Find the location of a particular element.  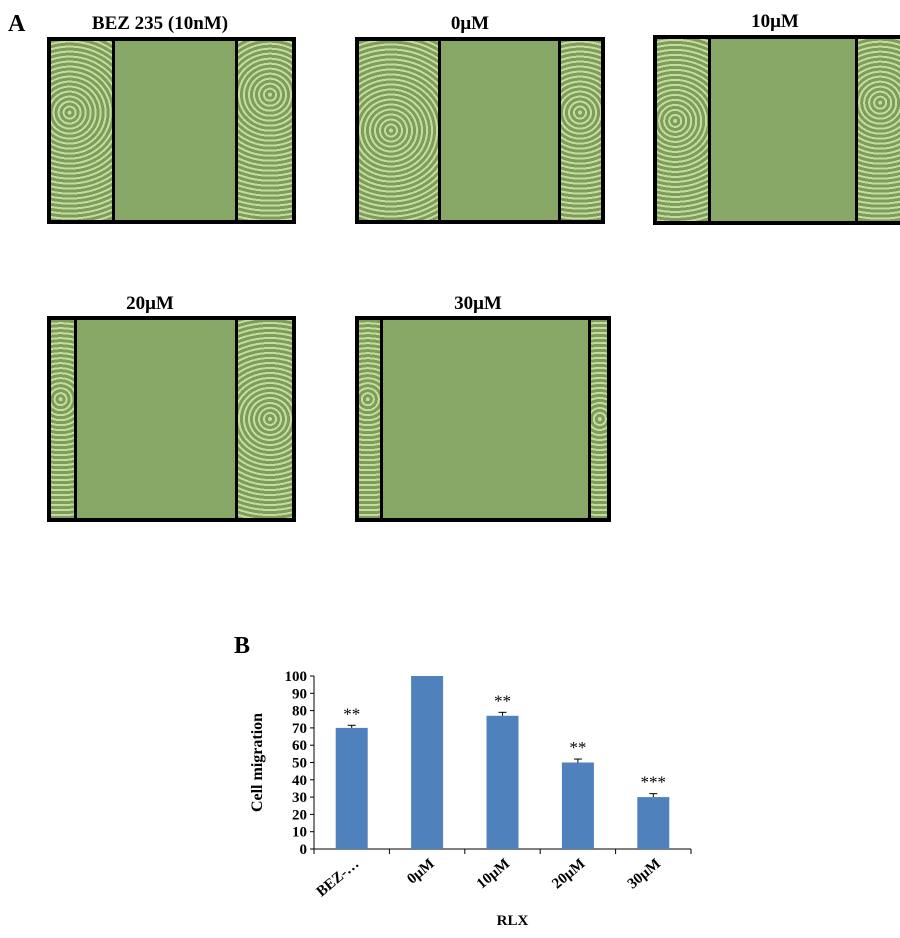

micrograph-30um is located at coordinates (483, 419).